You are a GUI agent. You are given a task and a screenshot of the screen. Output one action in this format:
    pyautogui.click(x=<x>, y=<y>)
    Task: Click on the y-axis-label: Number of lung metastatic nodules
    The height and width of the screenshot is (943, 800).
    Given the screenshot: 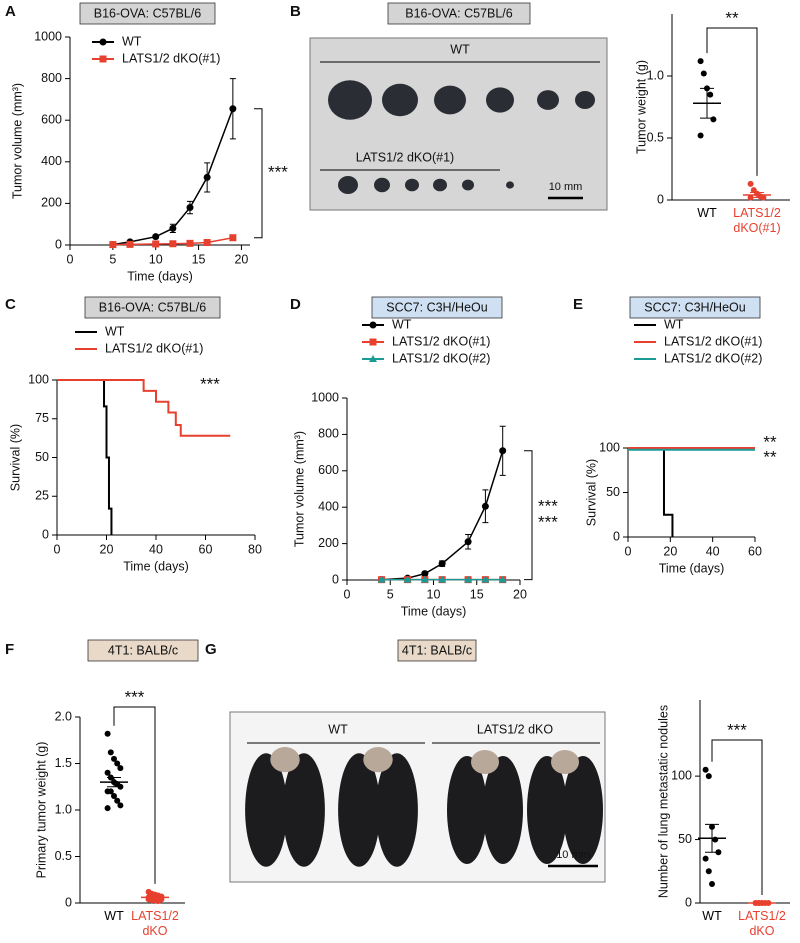 What is the action you would take?
    pyautogui.click(x=663, y=801)
    